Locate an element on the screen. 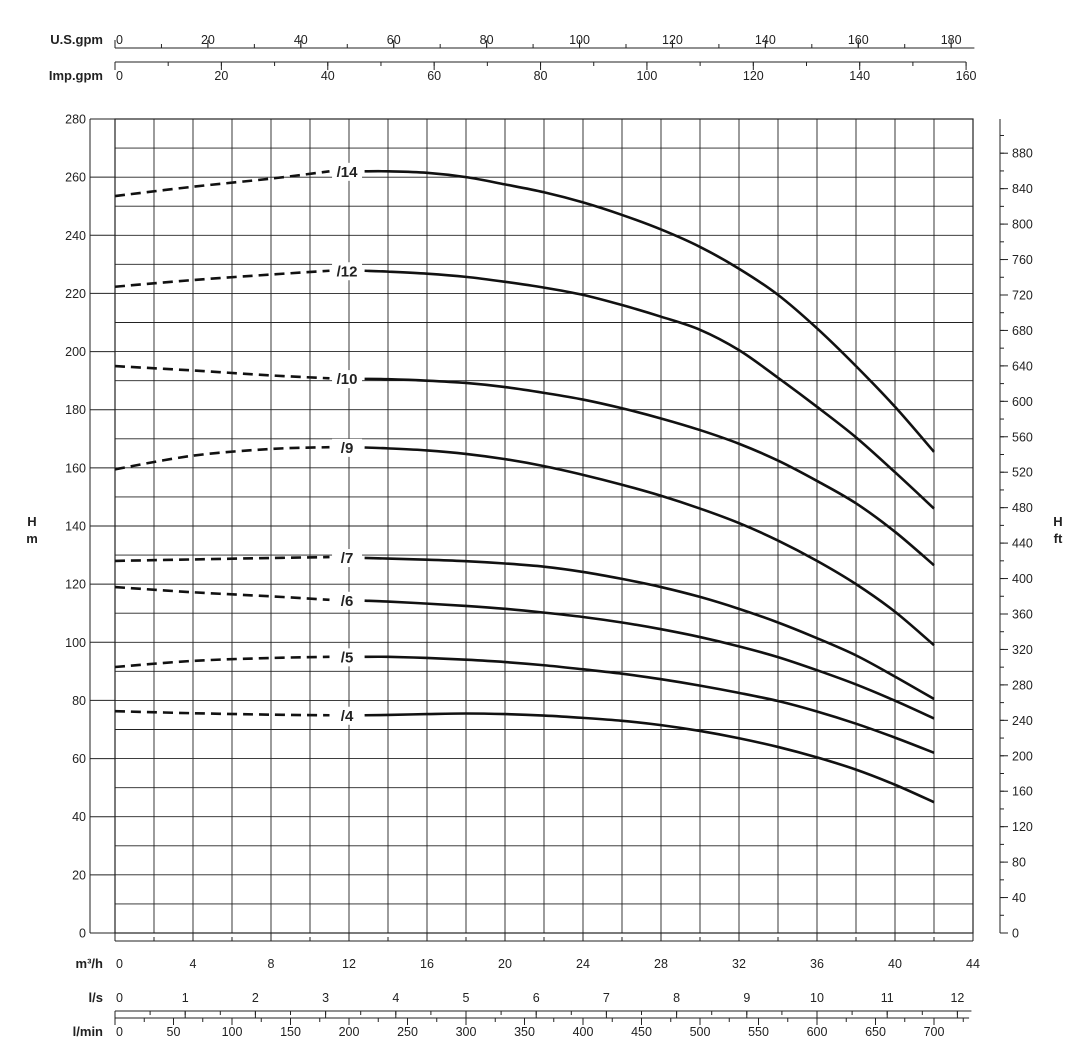 This screenshot has width=1080, height=1059. impgpm-axis-tick-label: 120 is located at coordinates (753, 76).